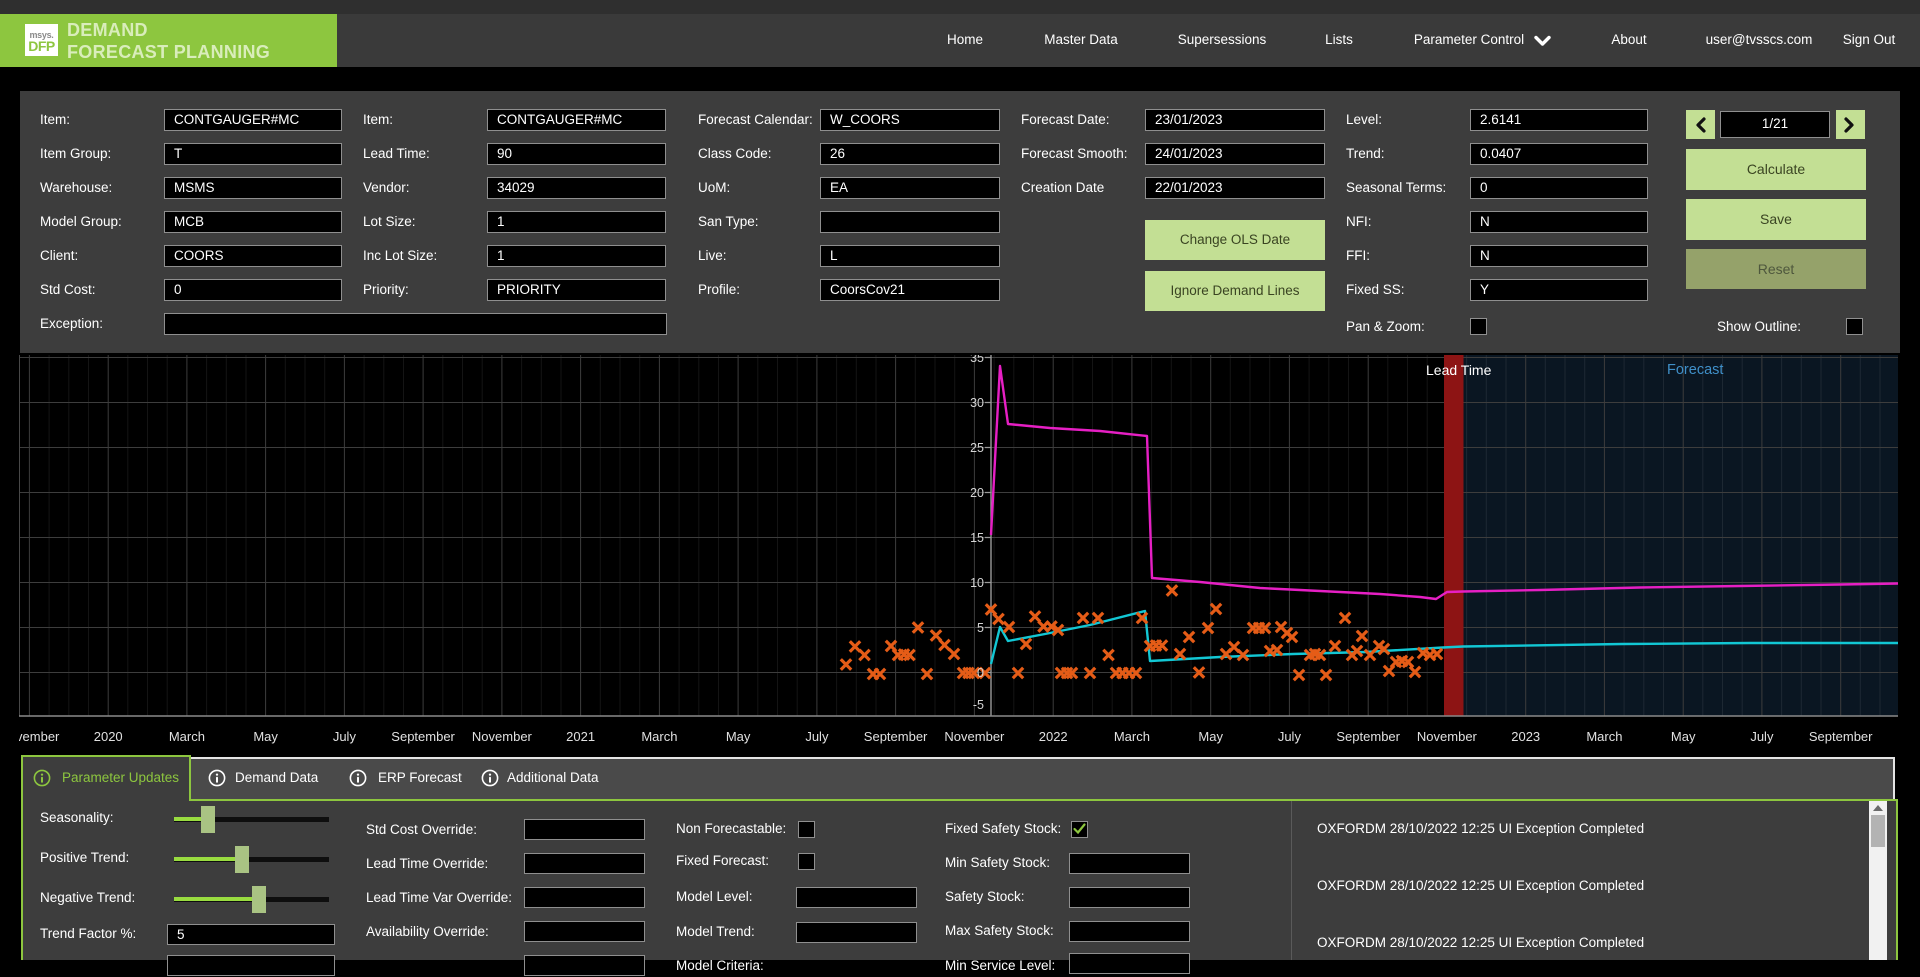 This screenshot has height=977, width=1920. Describe the element at coordinates (580, 736) in the screenshot. I see `svg-text: 2021` at that location.